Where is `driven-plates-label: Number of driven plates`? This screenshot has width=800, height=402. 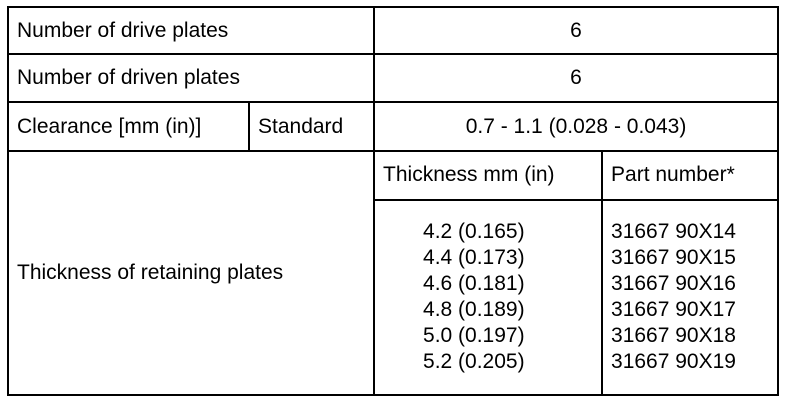 driven-plates-label: Number of driven plates is located at coordinates (191, 78).